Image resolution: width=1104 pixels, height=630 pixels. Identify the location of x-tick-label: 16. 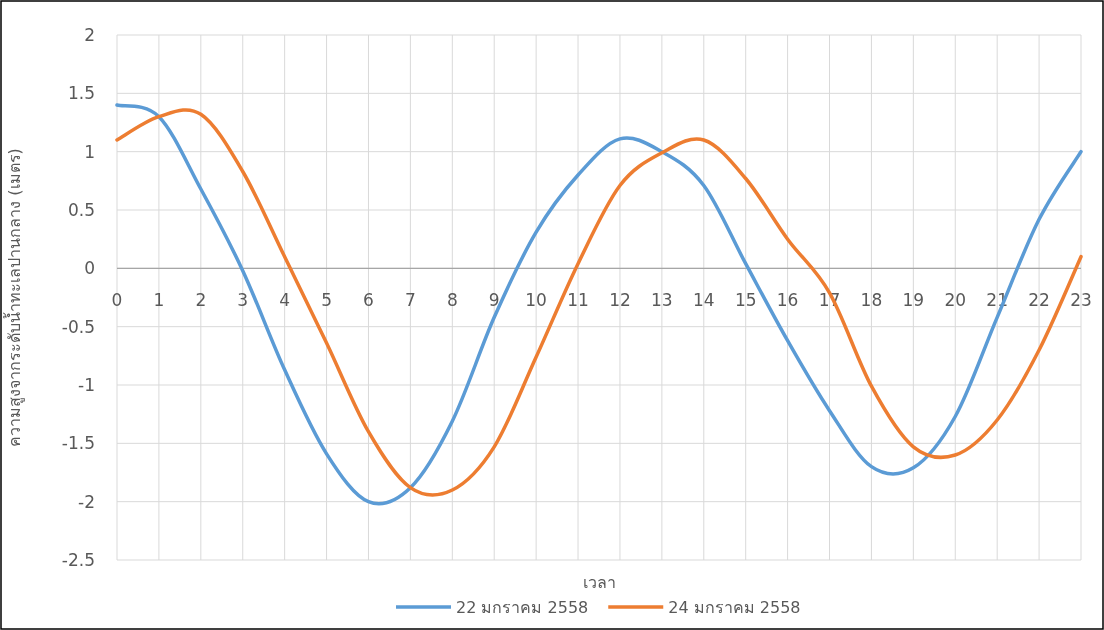
(787, 300).